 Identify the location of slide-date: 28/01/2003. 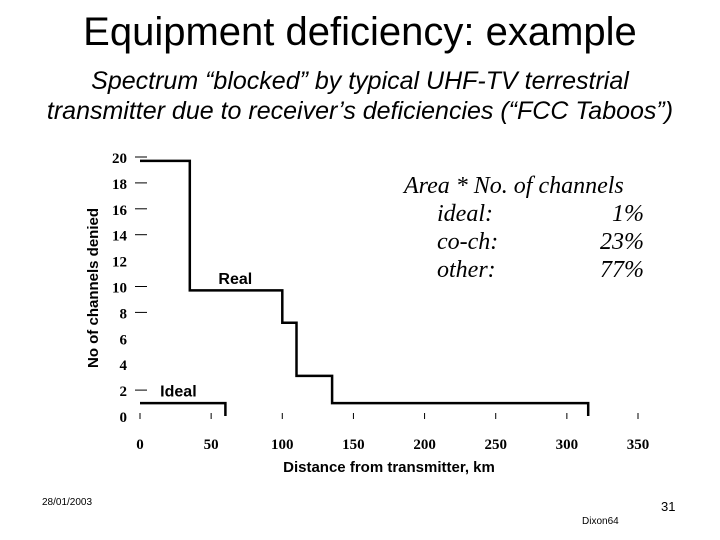
(67, 502).